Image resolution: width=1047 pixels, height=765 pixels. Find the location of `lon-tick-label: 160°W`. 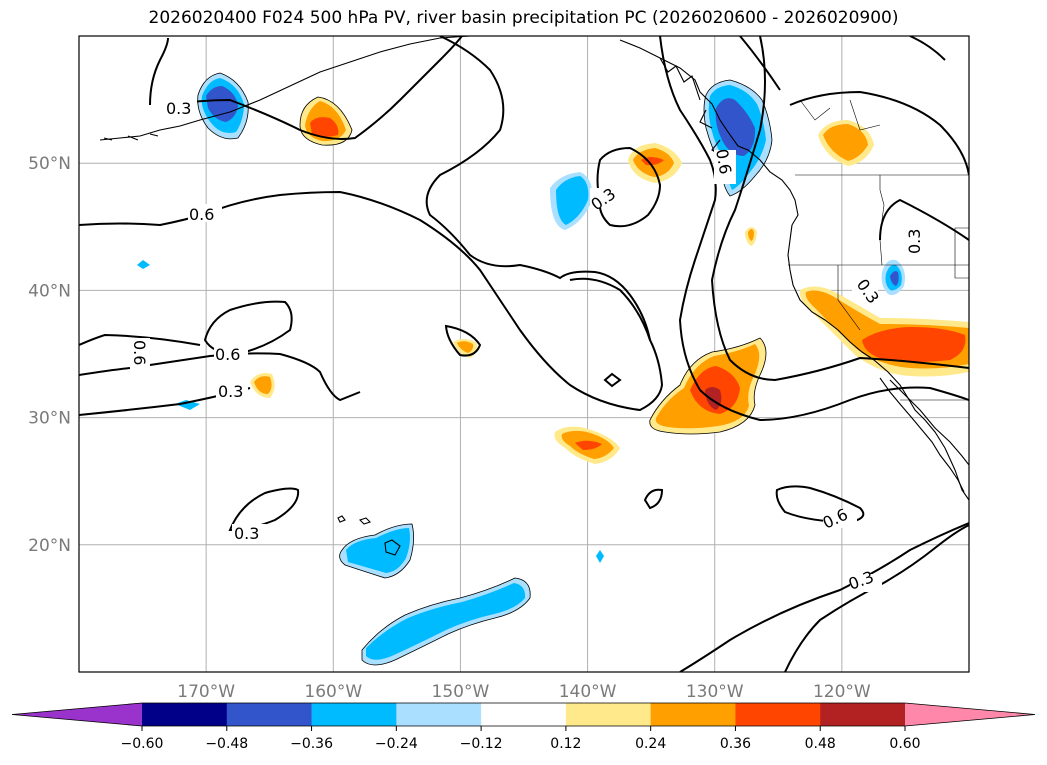

lon-tick-label: 160°W is located at coordinates (333, 692).